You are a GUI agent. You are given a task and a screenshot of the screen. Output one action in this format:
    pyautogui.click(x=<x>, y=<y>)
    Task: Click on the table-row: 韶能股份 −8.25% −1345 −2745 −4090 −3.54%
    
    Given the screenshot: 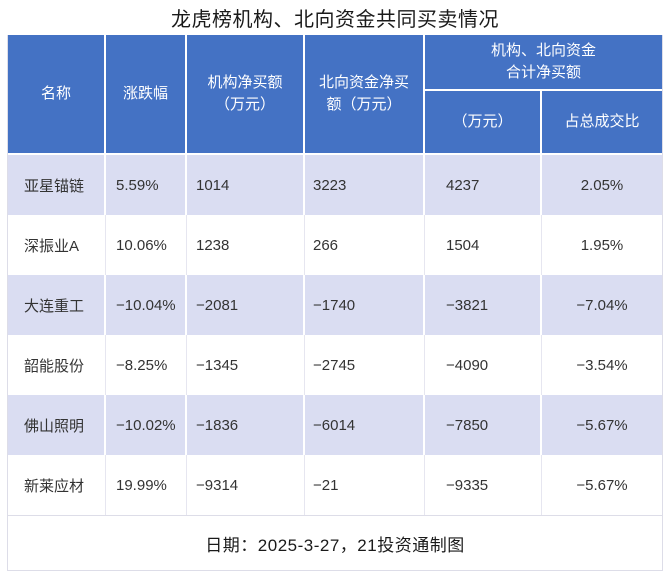 What is the action you would take?
    pyautogui.click(x=335, y=365)
    